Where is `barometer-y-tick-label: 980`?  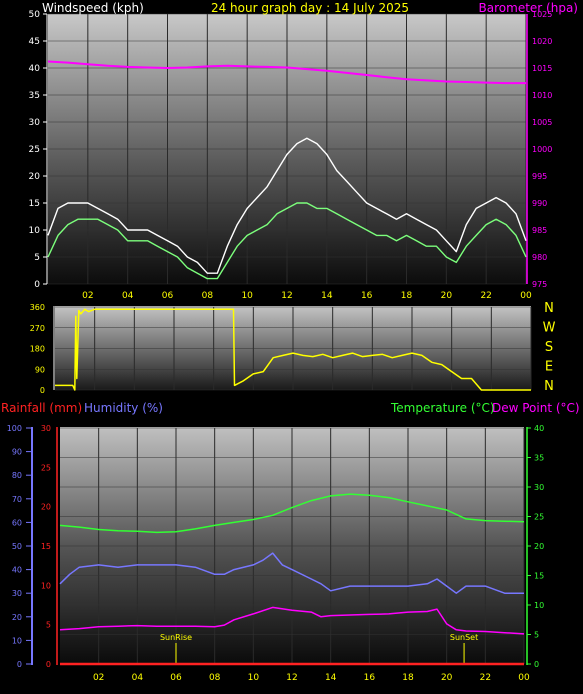 barometer-y-tick-label: 980 is located at coordinates (539, 257).